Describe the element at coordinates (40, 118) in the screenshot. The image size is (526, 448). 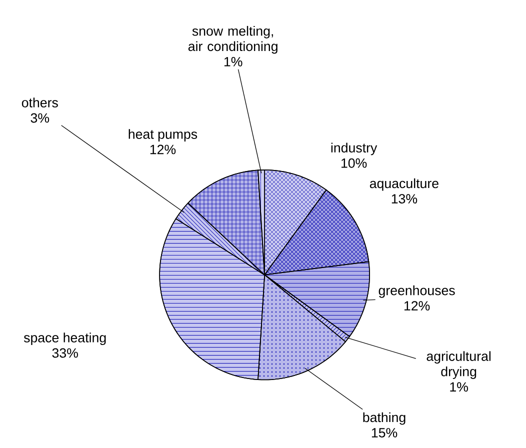
I see `data-label: 3%` at that location.